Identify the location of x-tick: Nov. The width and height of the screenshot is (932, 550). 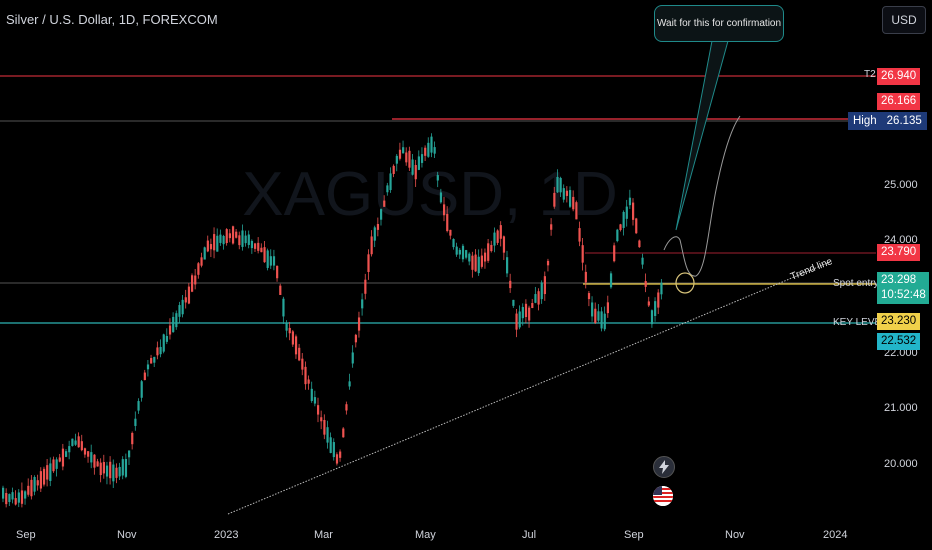
(735, 535).